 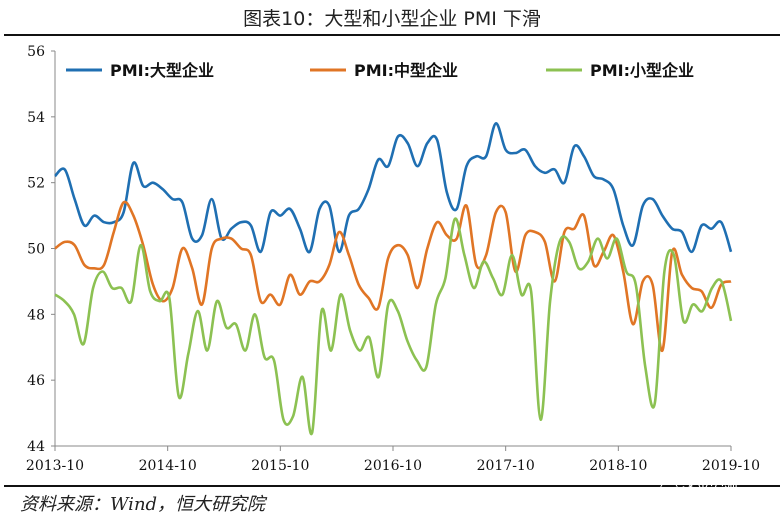 I want to click on y-tick-label: 54, so click(x=36, y=118).